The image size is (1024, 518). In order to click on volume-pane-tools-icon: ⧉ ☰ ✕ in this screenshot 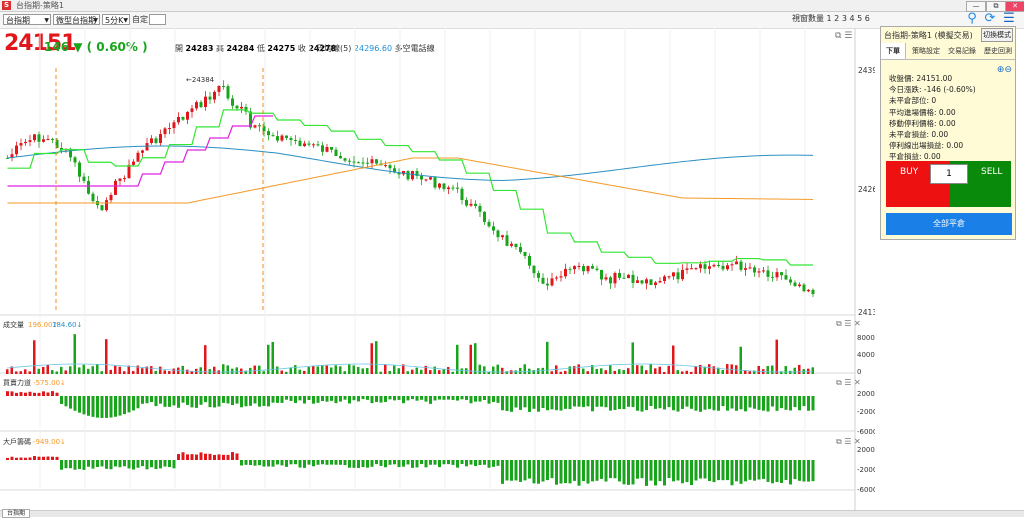, I will do `click(848, 323)`.